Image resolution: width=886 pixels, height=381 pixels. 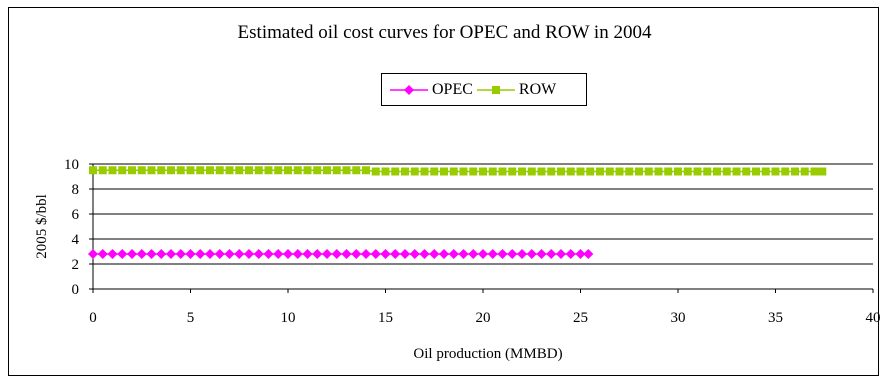 What do you see at coordinates (93, 318) in the screenshot?
I see `x-tick-label-0: 0` at bounding box center [93, 318].